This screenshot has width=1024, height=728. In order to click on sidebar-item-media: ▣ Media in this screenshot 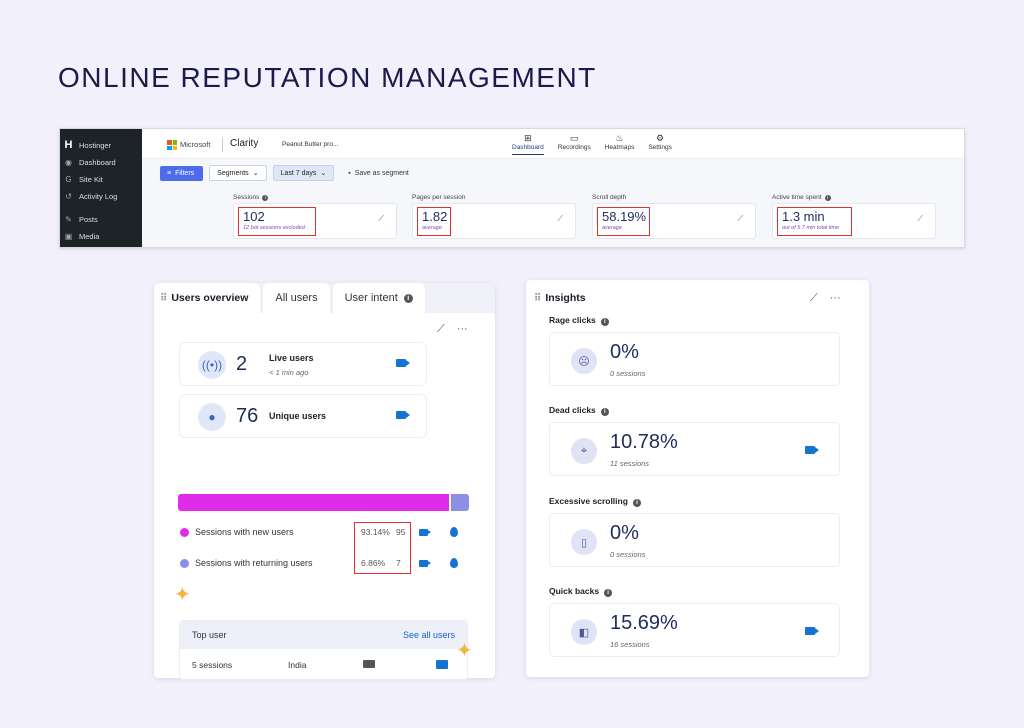, I will do `click(101, 236)`.